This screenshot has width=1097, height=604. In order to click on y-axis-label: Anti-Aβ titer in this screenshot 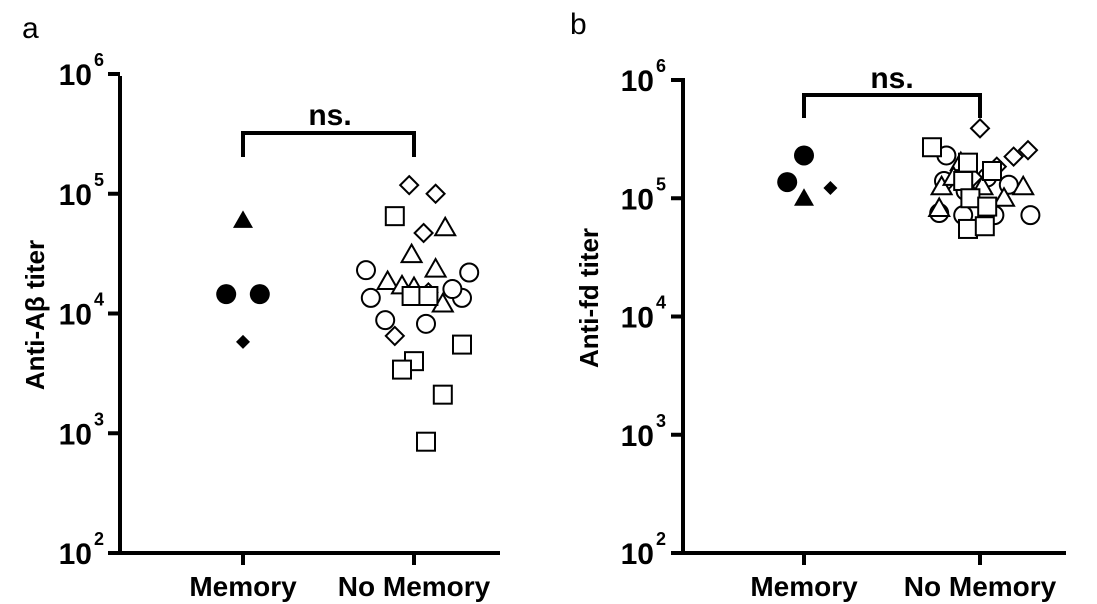, I will do `click(35, 315)`.